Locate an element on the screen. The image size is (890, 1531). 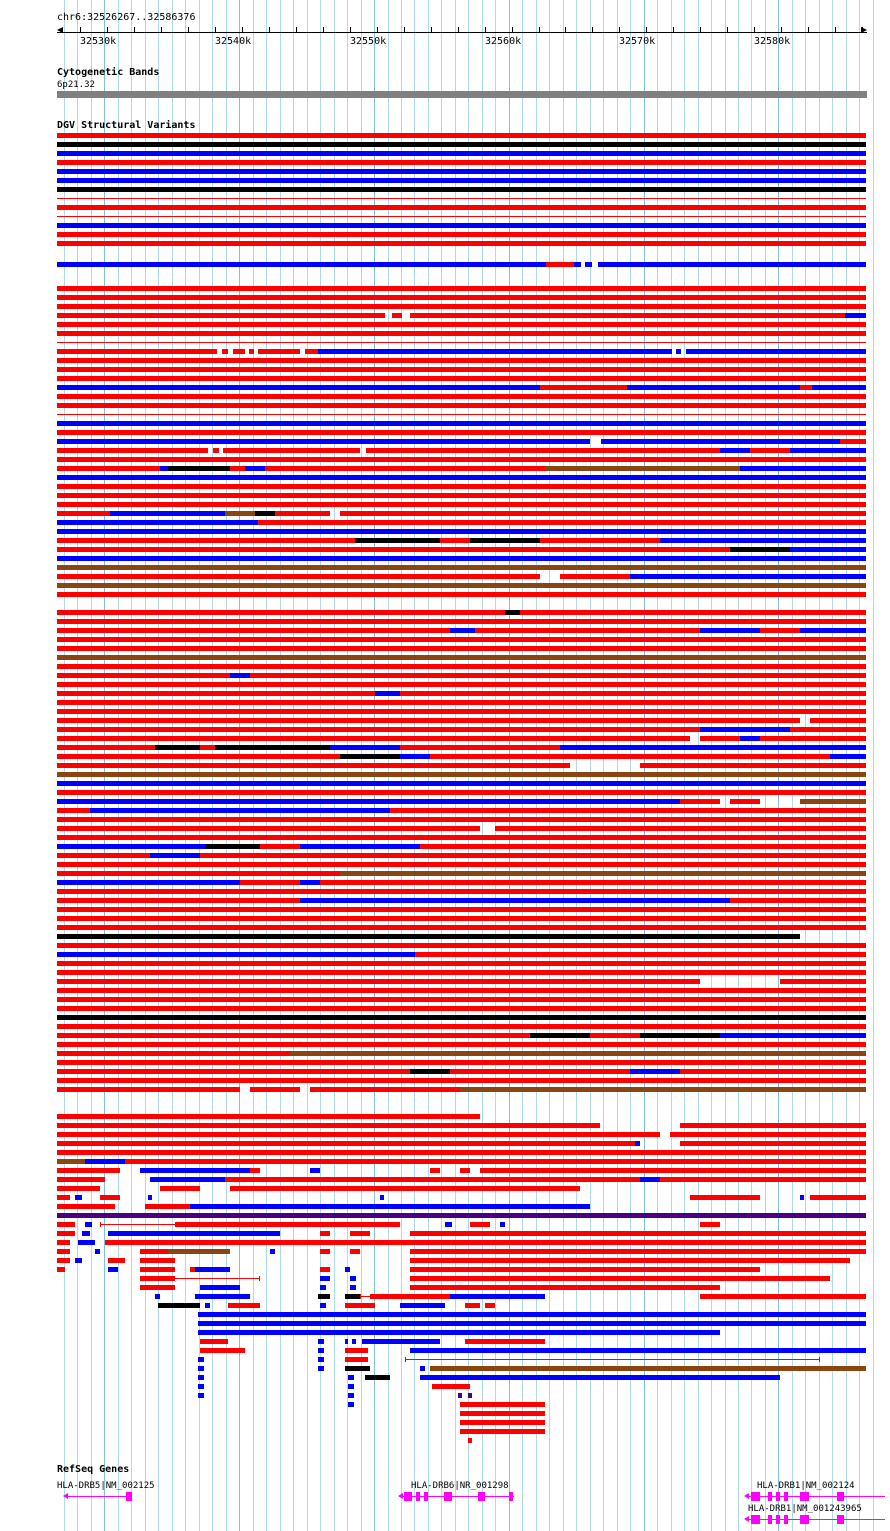
gene-label: HLA-DRB5|NM_002125 is located at coordinates (106, 1486).